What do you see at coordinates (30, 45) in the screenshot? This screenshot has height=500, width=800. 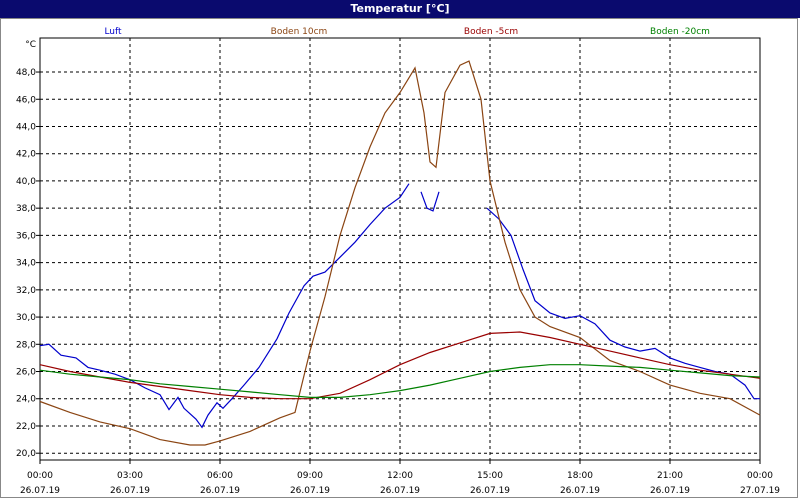 I see `y-unit-label: °C` at bounding box center [30, 45].